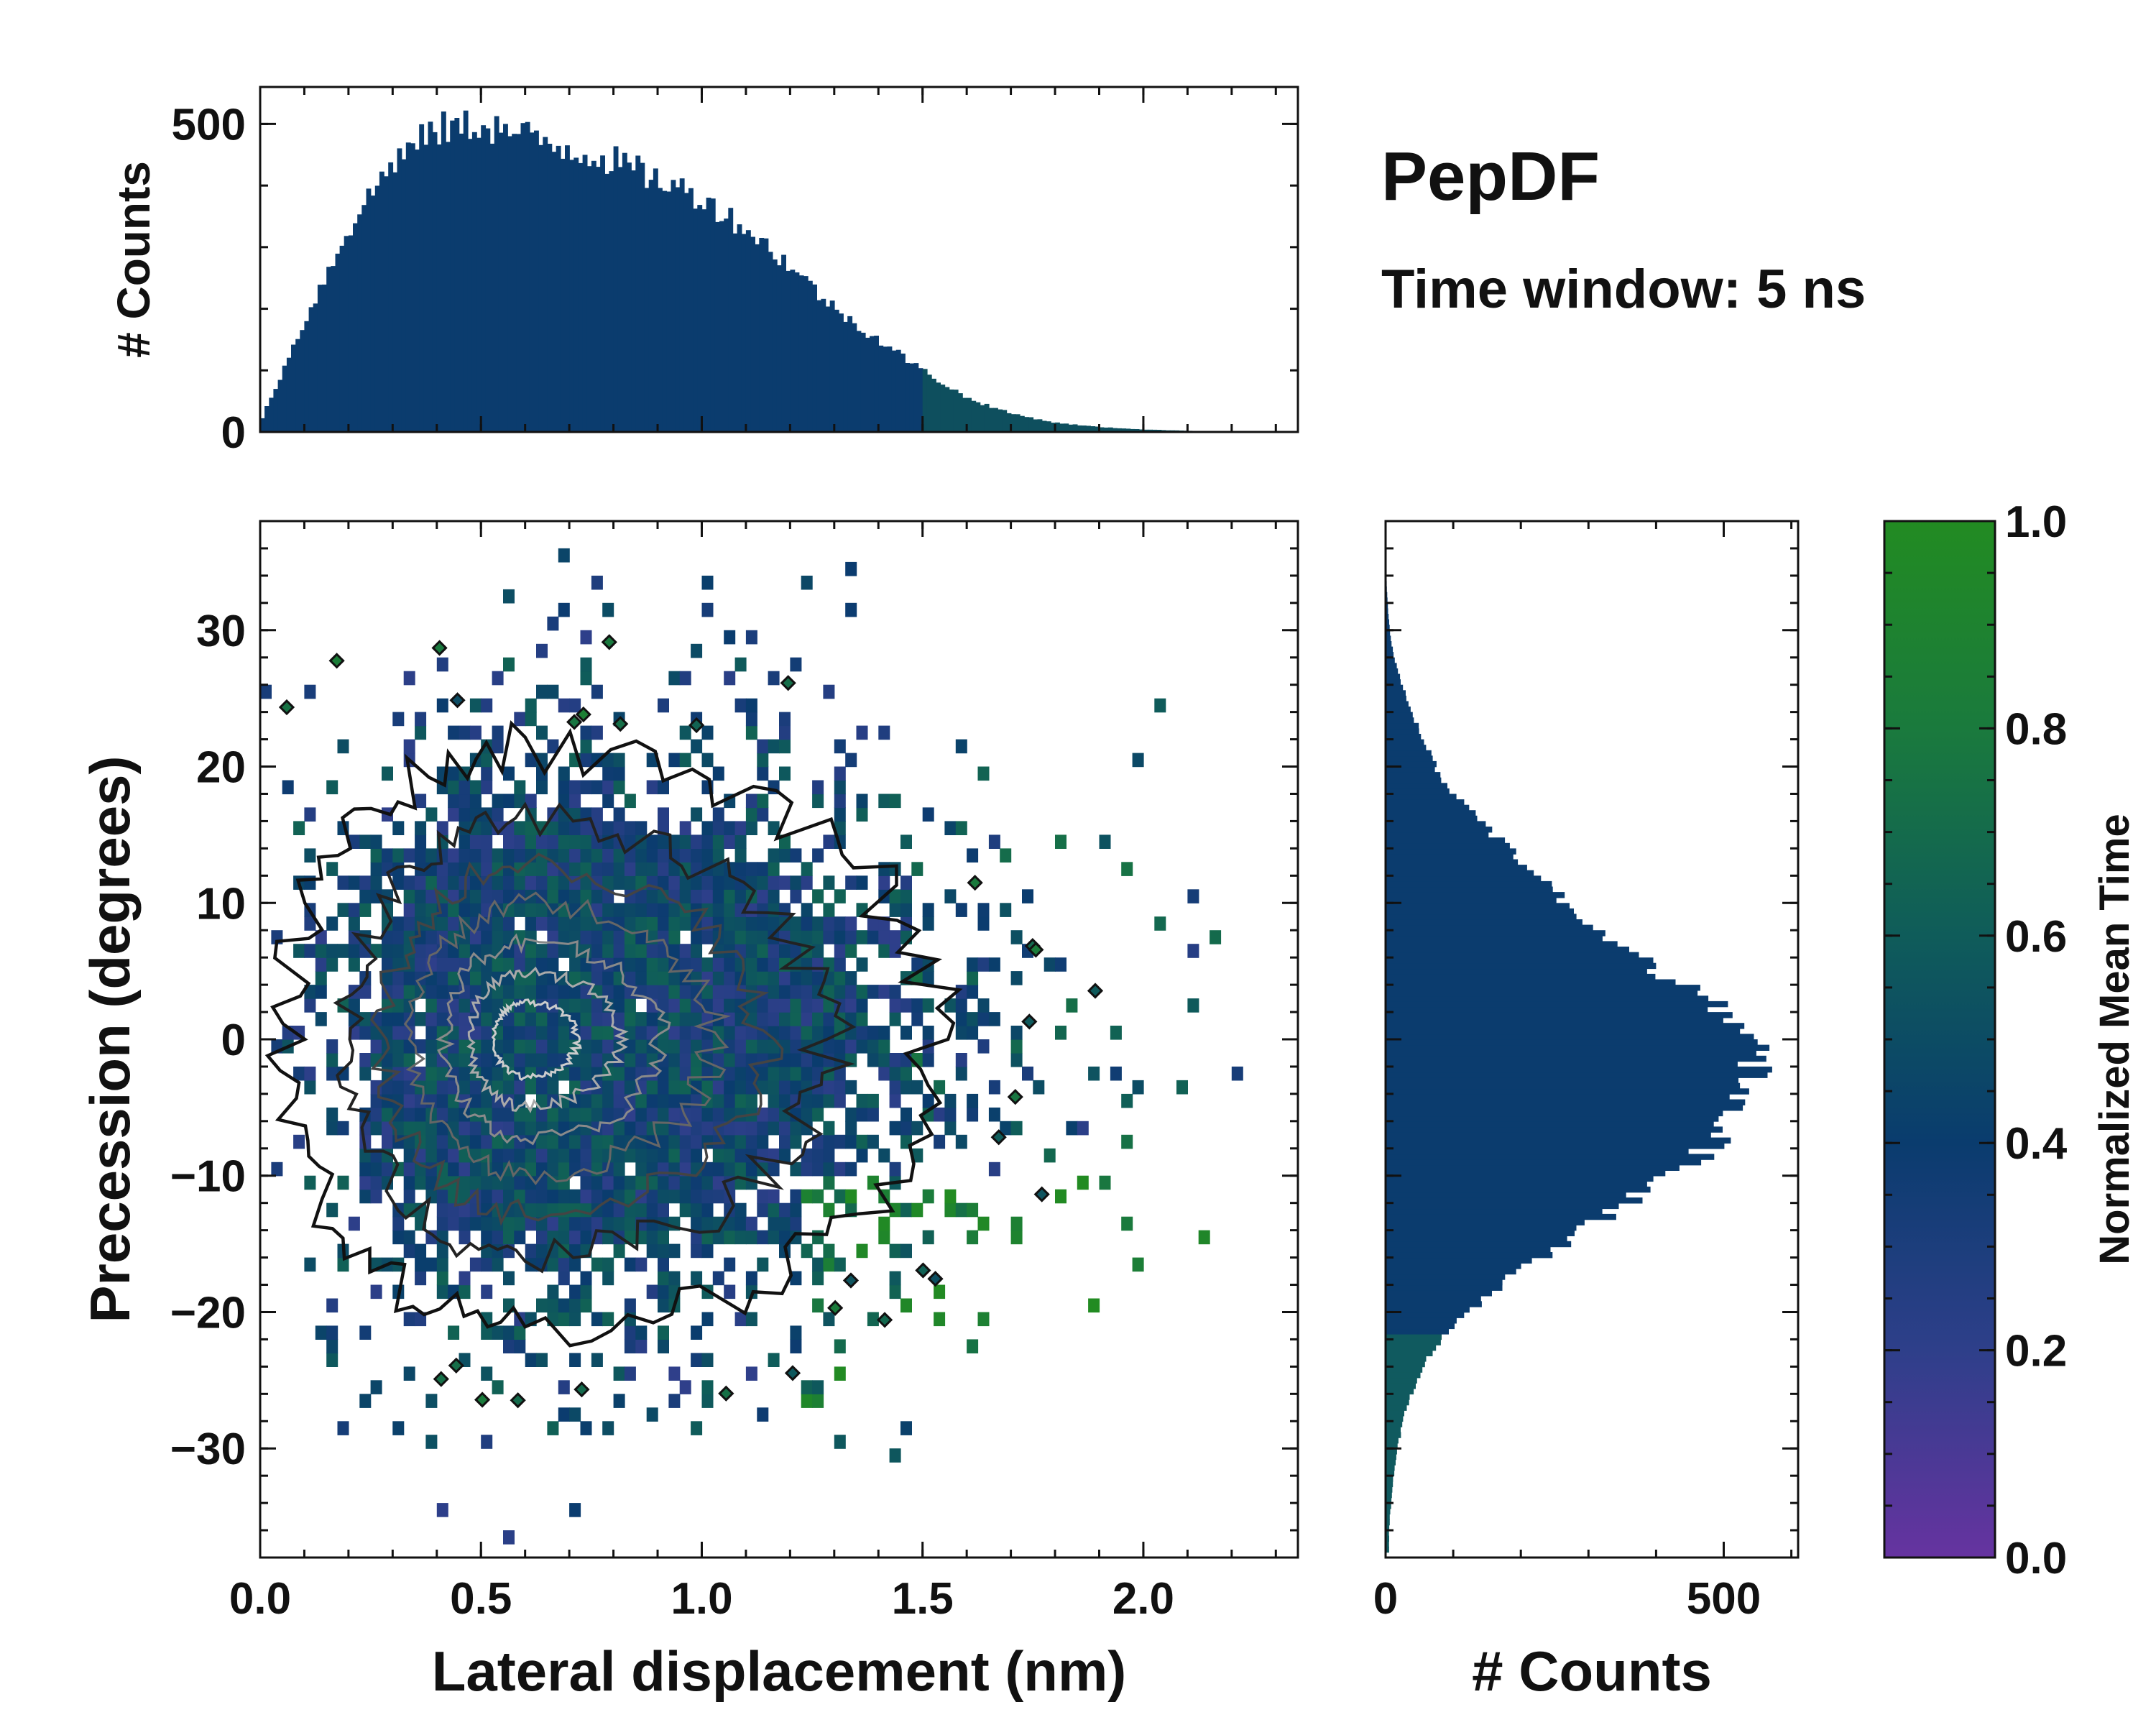 The width and height of the screenshot is (2156, 1725). What do you see at coordinates (134, 259) in the screenshot?
I see `top-histogram-ylabel: # Counts` at bounding box center [134, 259].